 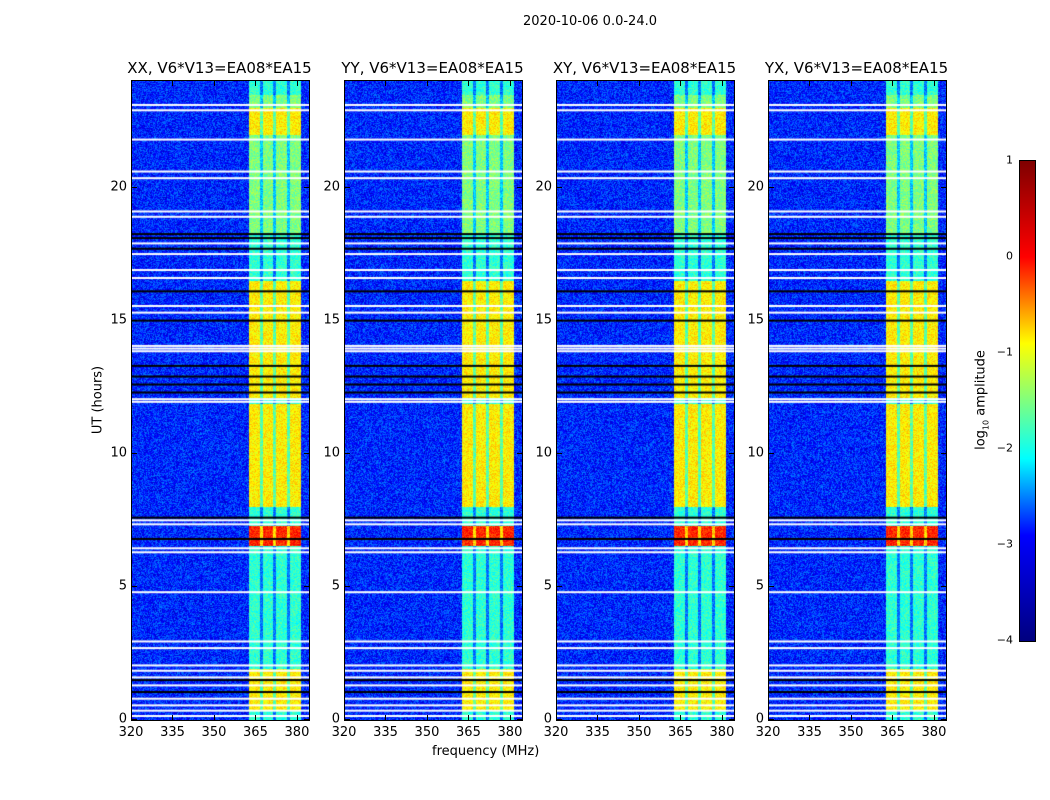 What do you see at coordinates (1009, 160) in the screenshot?
I see `colorbar-tick-label: 1` at bounding box center [1009, 160].